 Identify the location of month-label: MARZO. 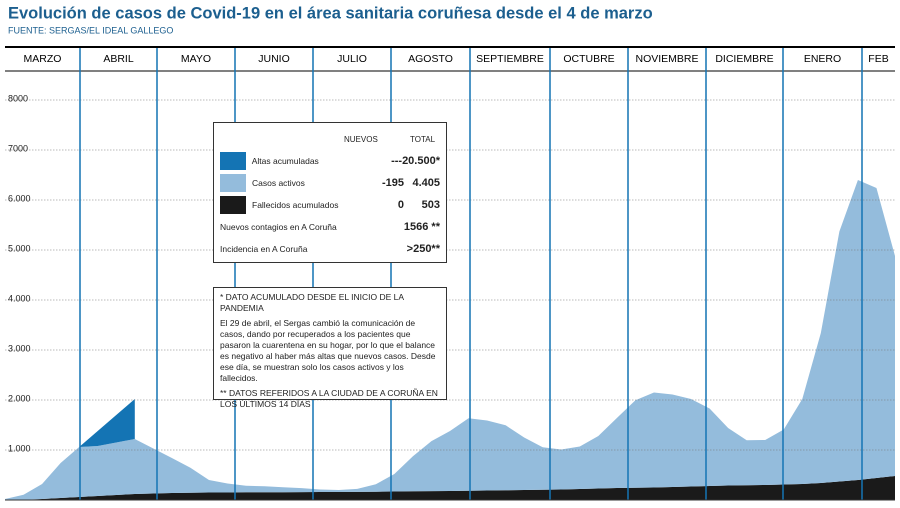
(43, 59).